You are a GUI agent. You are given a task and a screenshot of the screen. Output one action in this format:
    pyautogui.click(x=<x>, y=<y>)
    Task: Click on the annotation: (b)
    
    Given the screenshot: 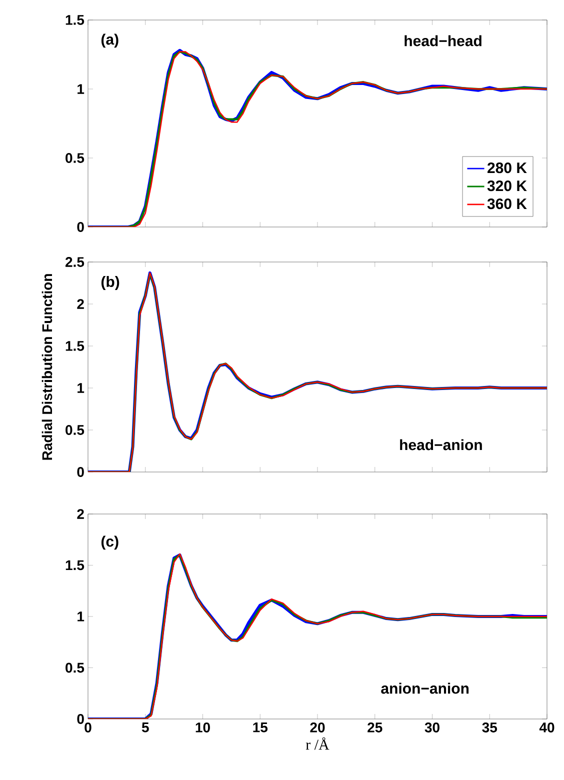 What is the action you would take?
    pyautogui.click(x=110, y=283)
    